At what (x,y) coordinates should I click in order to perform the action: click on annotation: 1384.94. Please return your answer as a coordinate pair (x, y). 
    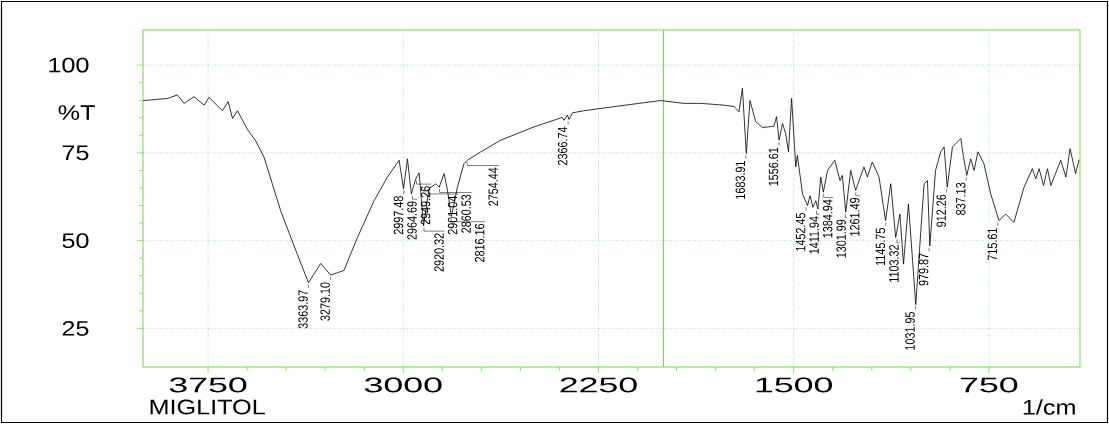
    Looking at the image, I should click on (827, 218).